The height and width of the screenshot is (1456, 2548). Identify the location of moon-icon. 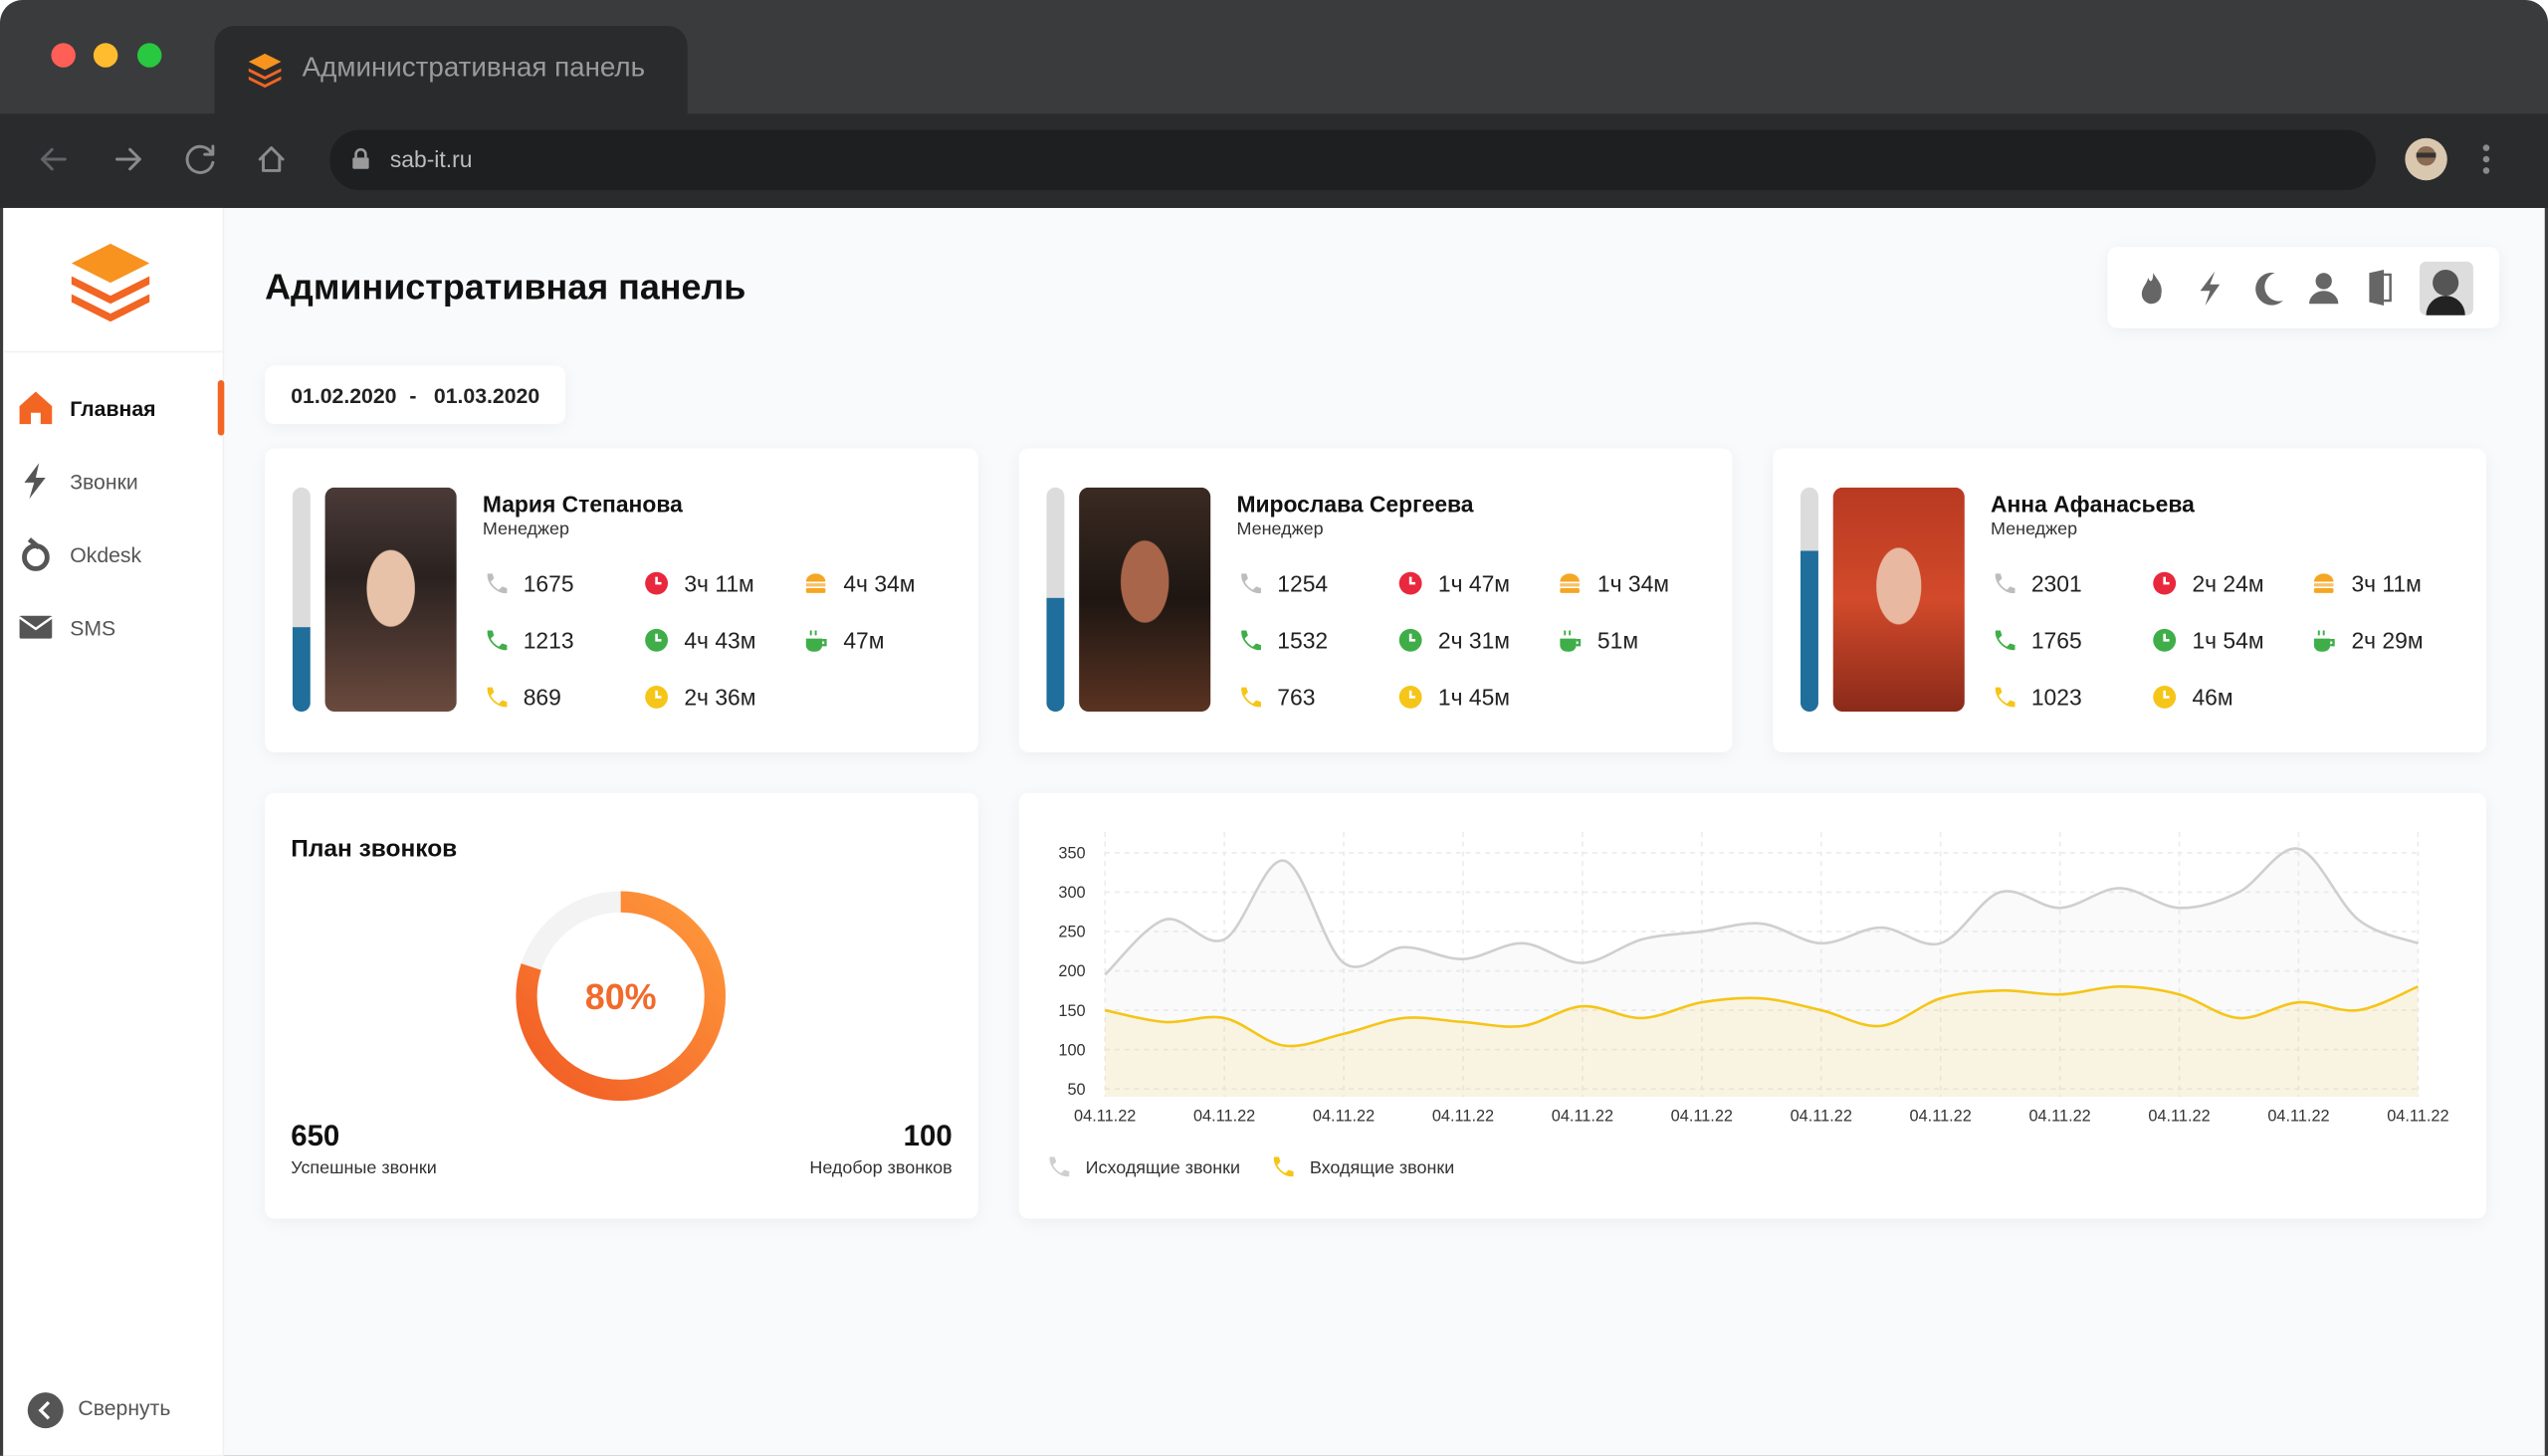
(2269, 289).